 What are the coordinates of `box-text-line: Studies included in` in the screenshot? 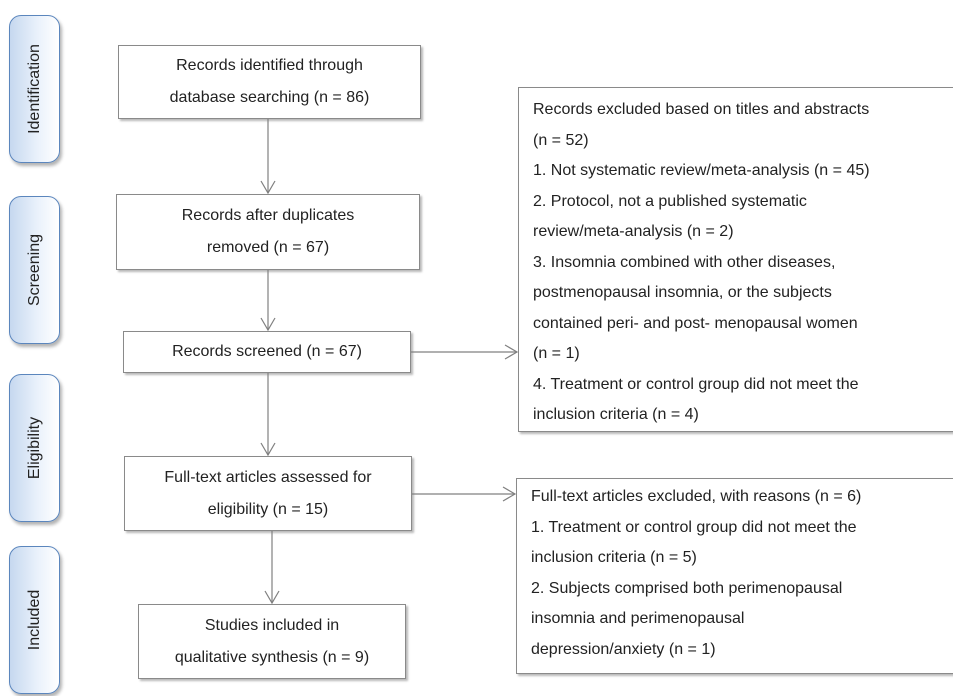 It's located at (272, 625).